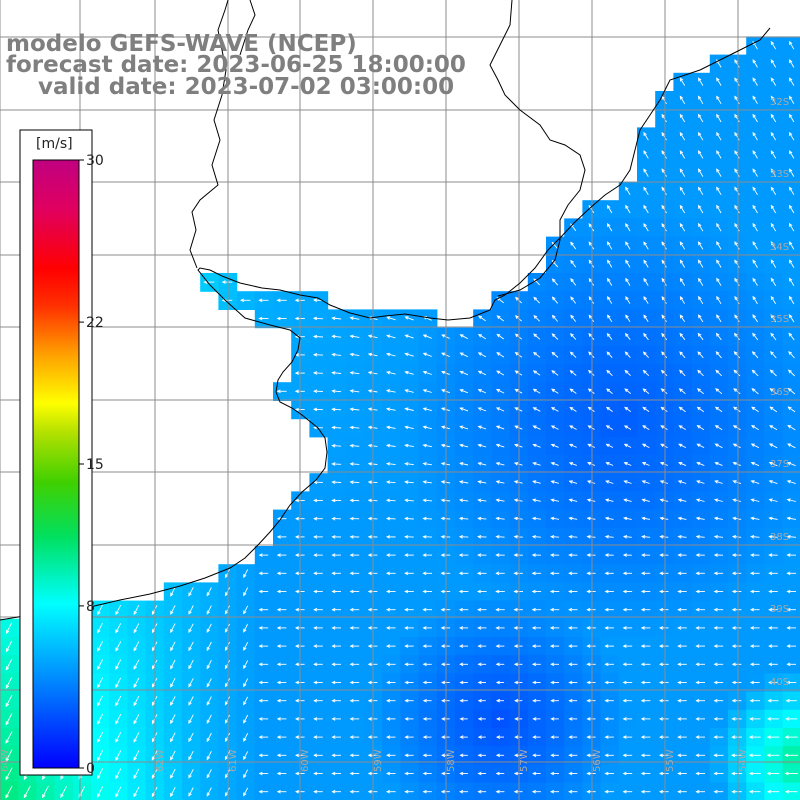  I want to click on longitude-label: 59W, so click(378, 760).